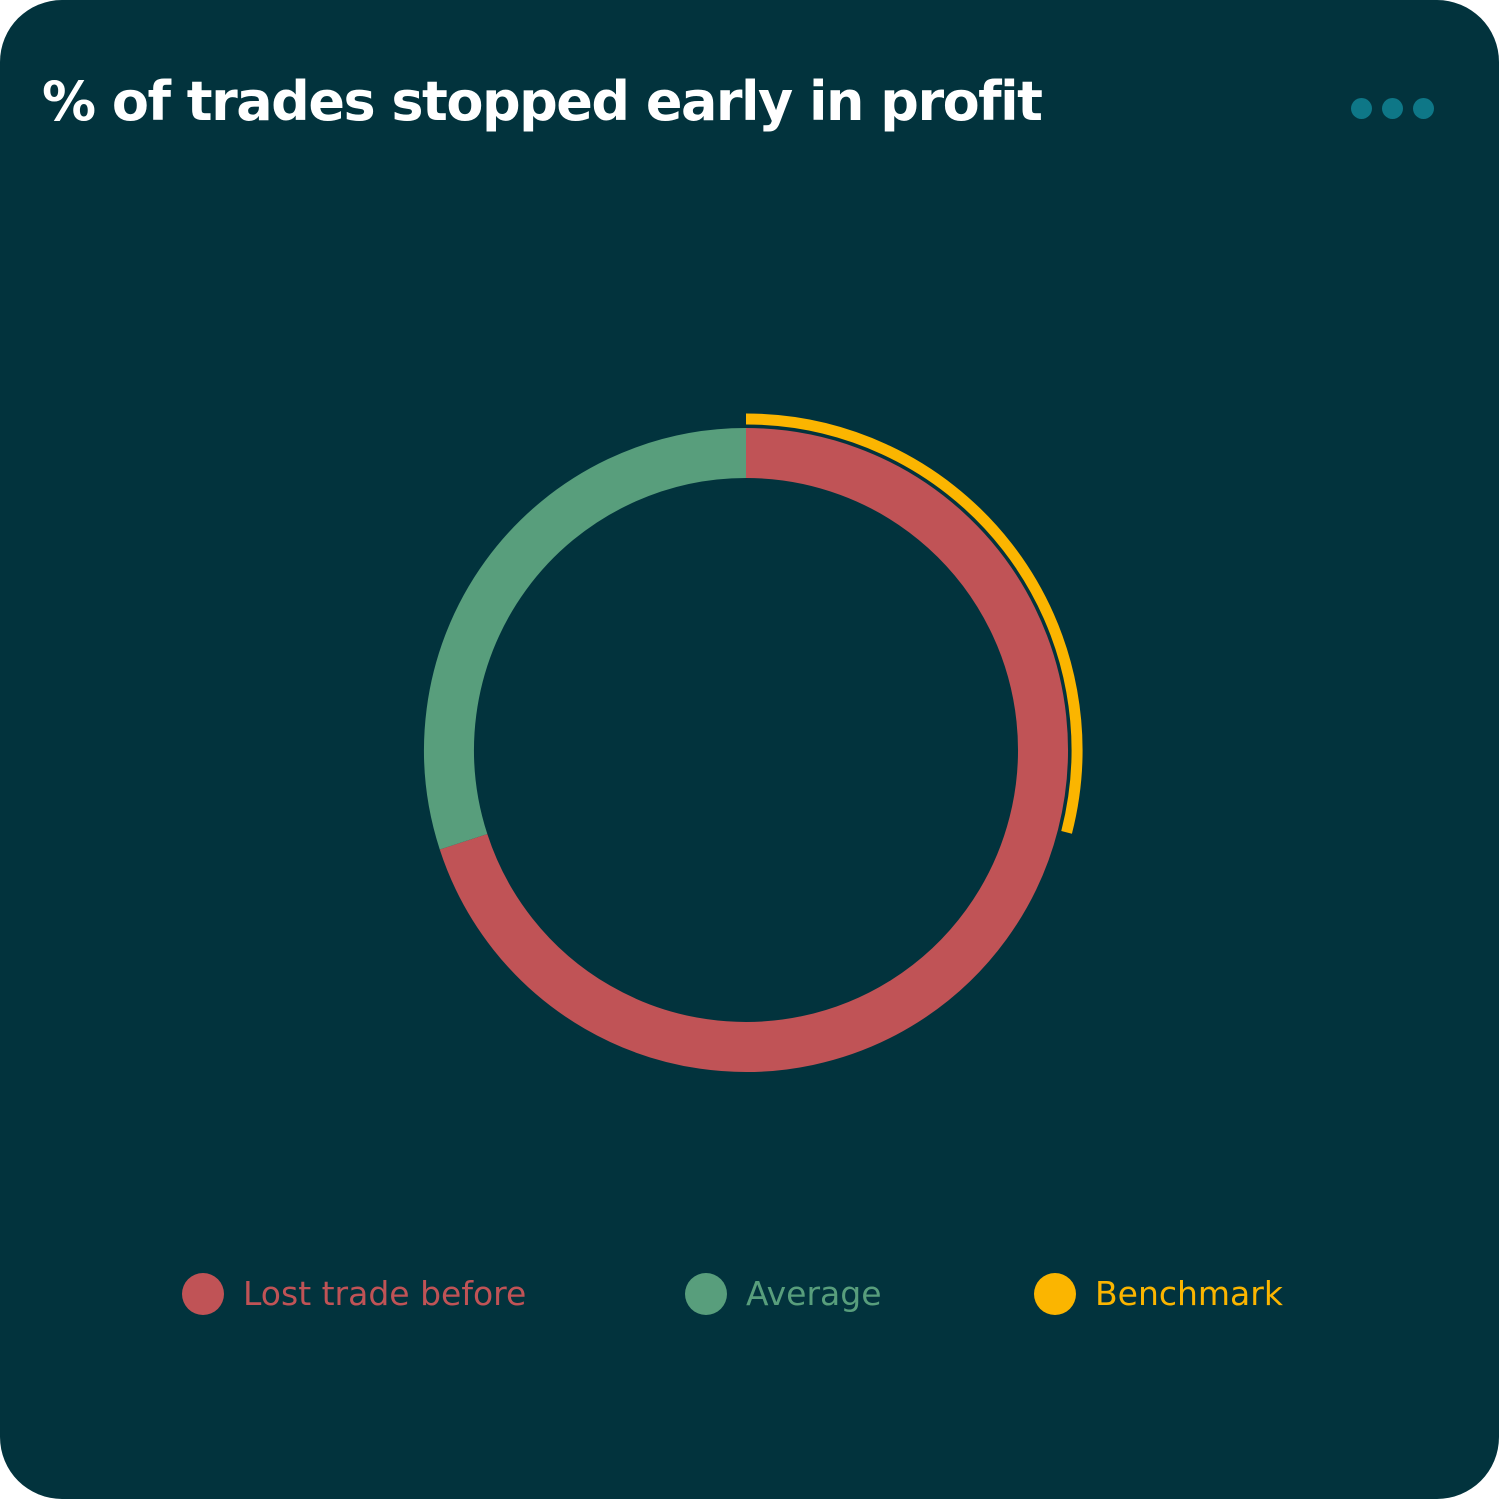  Describe the element at coordinates (706, 1294) in the screenshot. I see `legend-swatch-average` at that location.